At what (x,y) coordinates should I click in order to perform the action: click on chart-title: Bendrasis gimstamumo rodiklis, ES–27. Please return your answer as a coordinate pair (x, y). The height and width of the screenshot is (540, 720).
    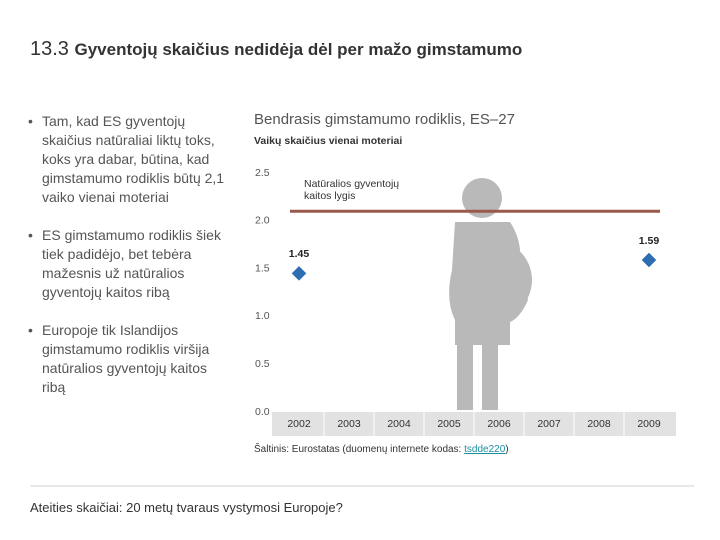
    Looking at the image, I should click on (384, 119).